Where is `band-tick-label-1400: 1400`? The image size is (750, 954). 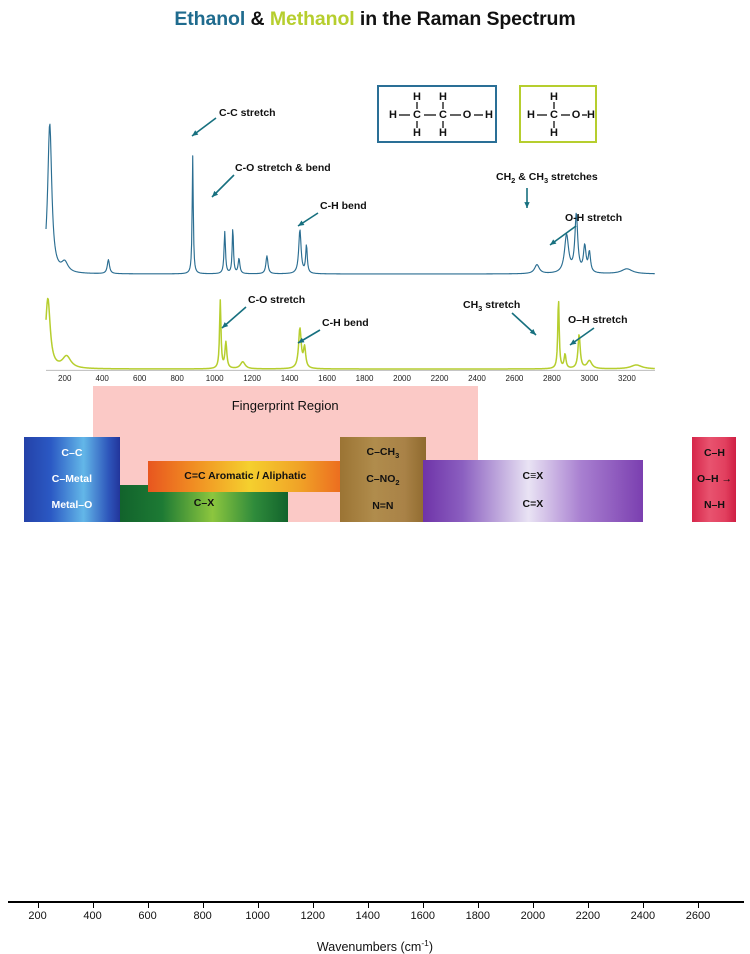
band-tick-label-1400: 1400 is located at coordinates (367, 916).